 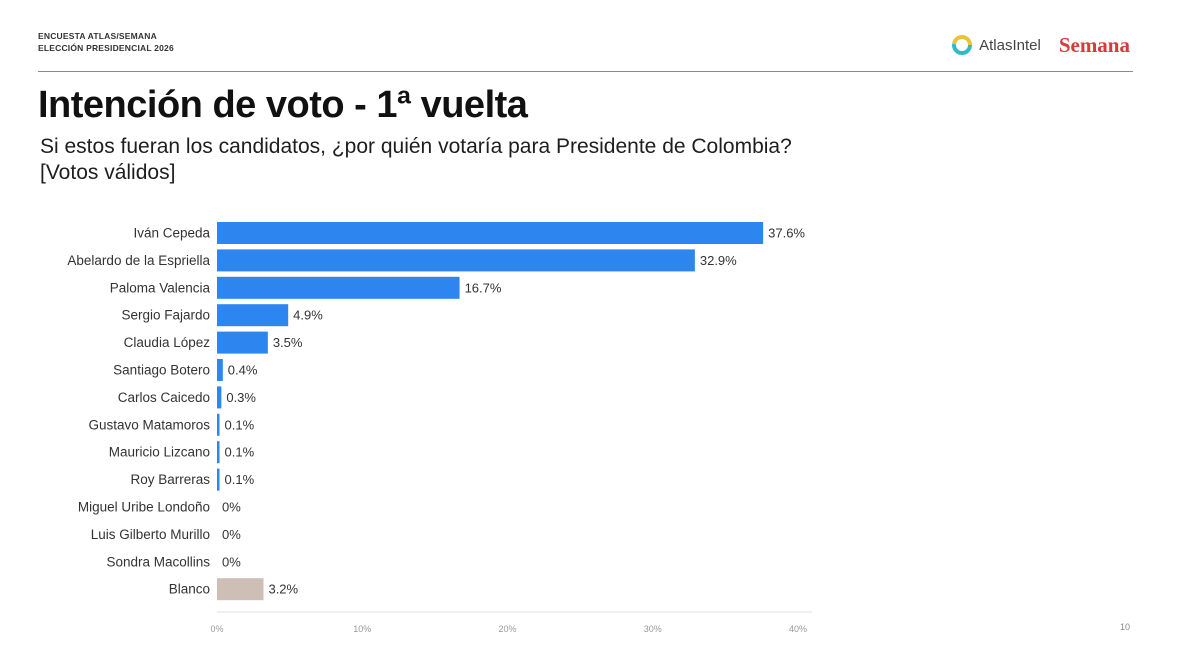 What do you see at coordinates (171, 233) in the screenshot?
I see `category-label: Iván Cepeda` at bounding box center [171, 233].